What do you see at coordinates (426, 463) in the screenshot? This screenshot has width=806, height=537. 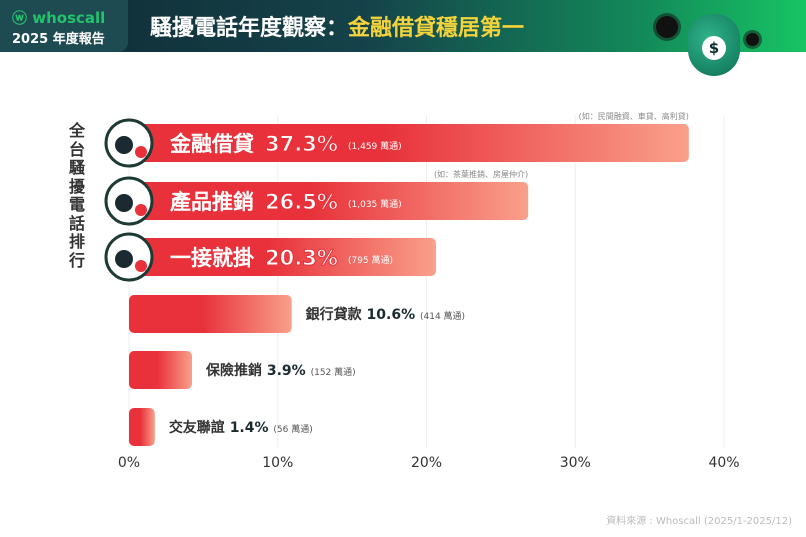 I see `x-tick-label: 20%` at bounding box center [426, 463].